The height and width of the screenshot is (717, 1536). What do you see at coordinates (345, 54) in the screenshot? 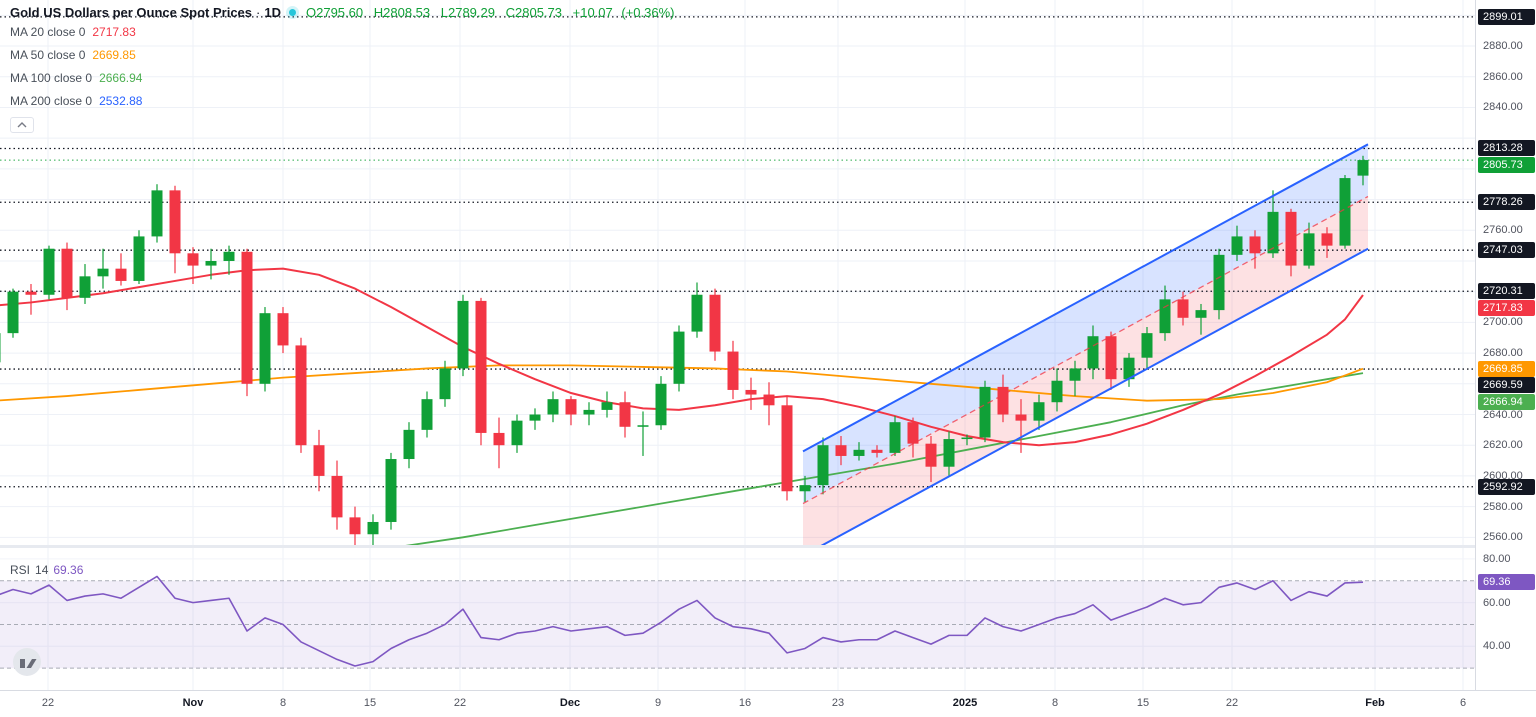
I see `indicator-row: MA 50 close 0 2669.85` at bounding box center [345, 54].